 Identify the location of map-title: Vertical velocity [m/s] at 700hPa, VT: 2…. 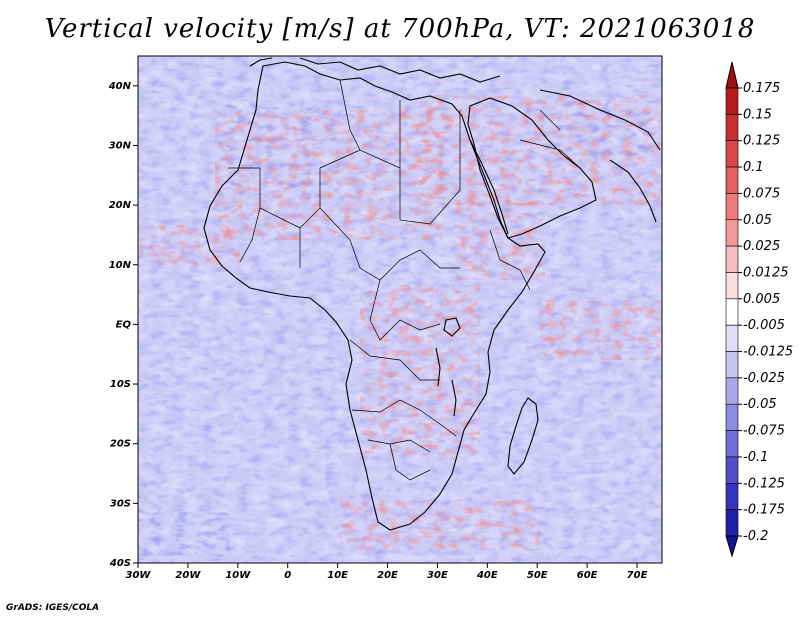
(400, 29).